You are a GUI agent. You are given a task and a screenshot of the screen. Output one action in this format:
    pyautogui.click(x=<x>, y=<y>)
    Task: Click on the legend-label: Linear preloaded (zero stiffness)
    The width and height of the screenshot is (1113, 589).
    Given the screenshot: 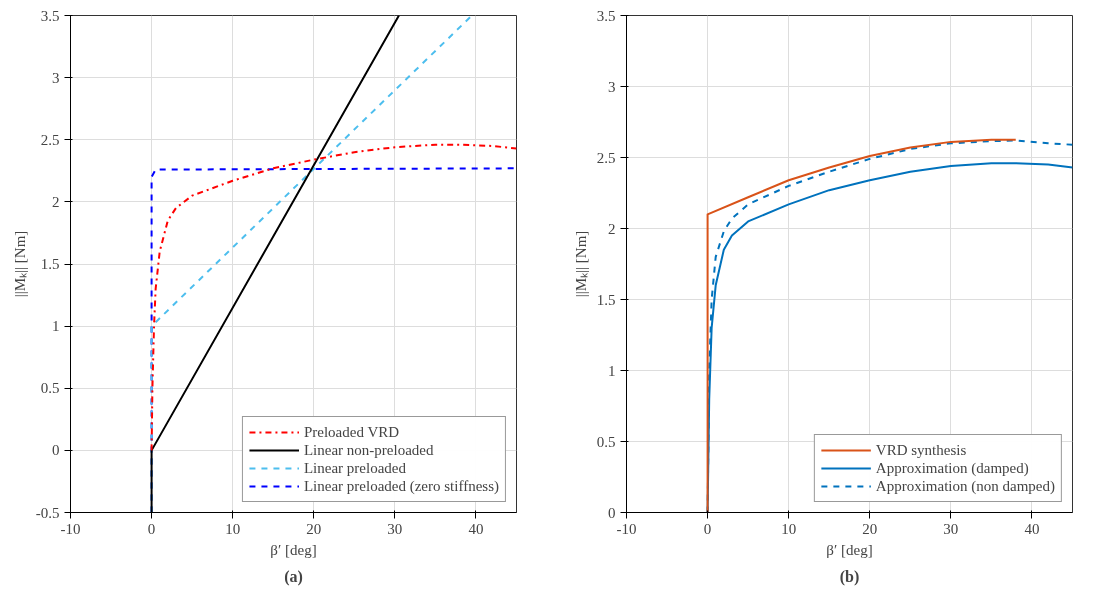 What is the action you would take?
    pyautogui.click(x=401, y=486)
    